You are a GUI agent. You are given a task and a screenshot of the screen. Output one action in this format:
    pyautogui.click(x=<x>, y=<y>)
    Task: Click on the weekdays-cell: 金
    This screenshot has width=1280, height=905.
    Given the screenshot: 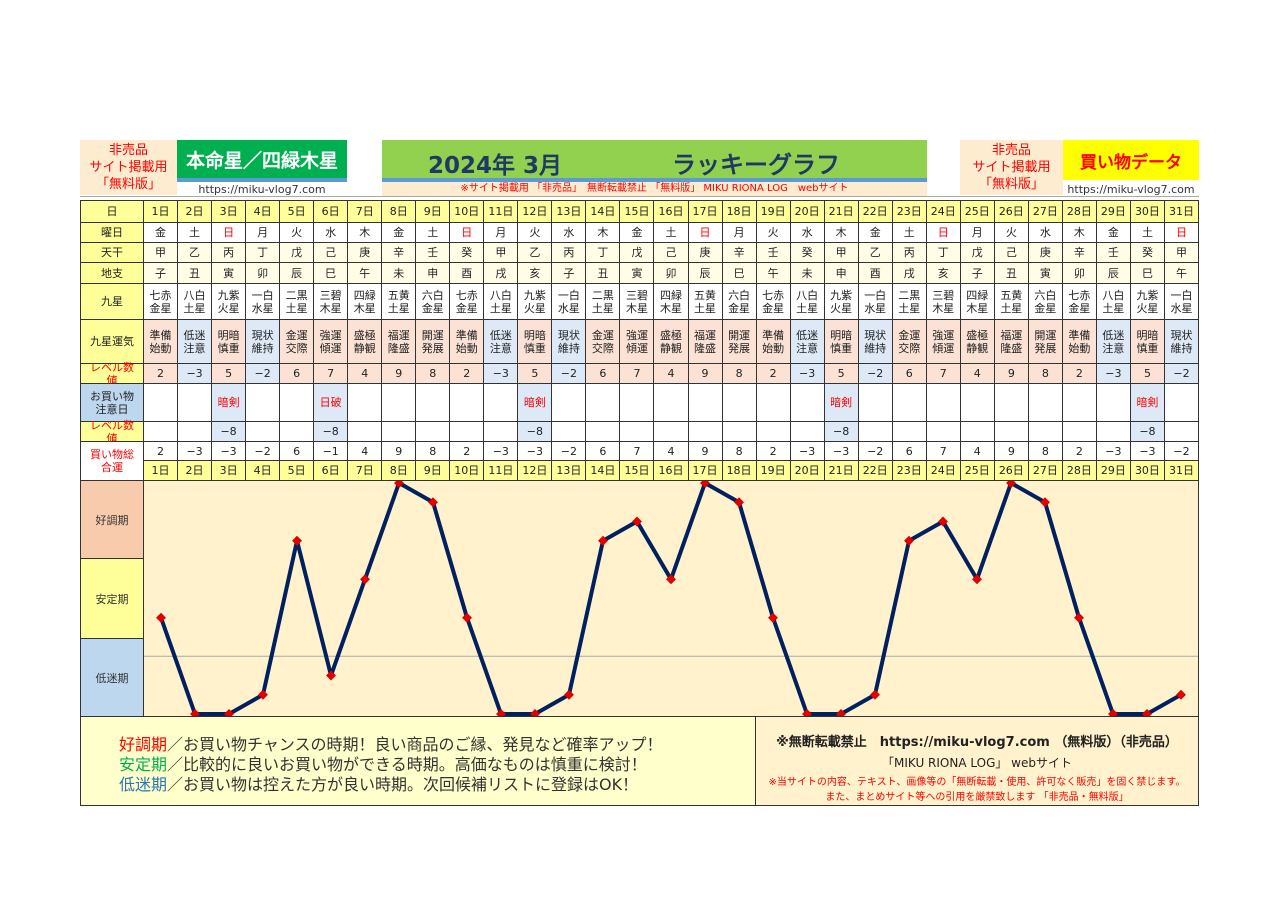 What is the action you would take?
    pyautogui.click(x=637, y=233)
    